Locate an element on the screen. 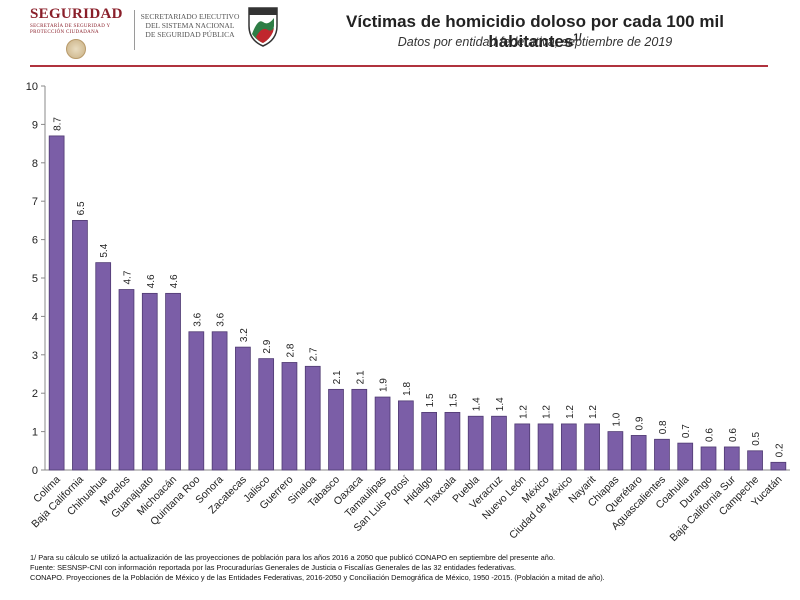 This screenshot has height=600, width=800. header-divider is located at coordinates (134, 30).